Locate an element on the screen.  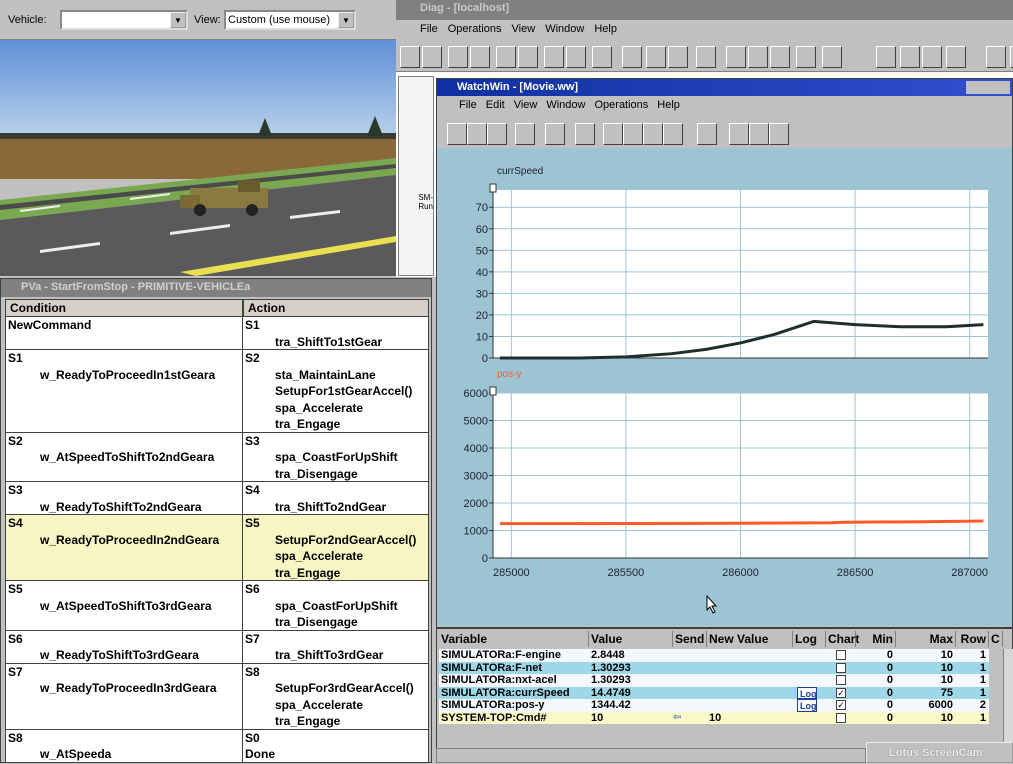
variable-name: SIMULATORa:F-engine is located at coordinates (501, 655).